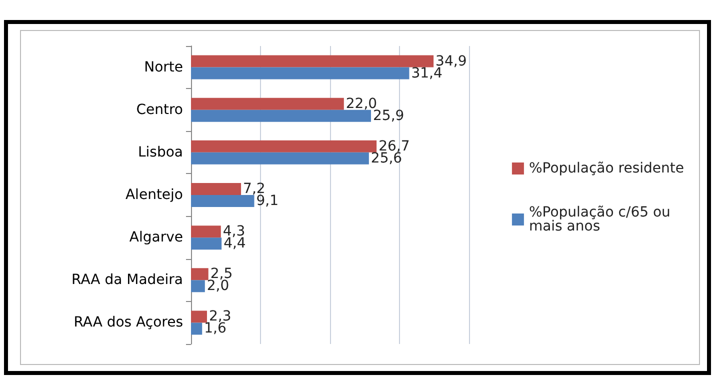 The image size is (721, 387). Describe the element at coordinates (159, 110) in the screenshot. I see `y-tick-label: Centro` at that location.